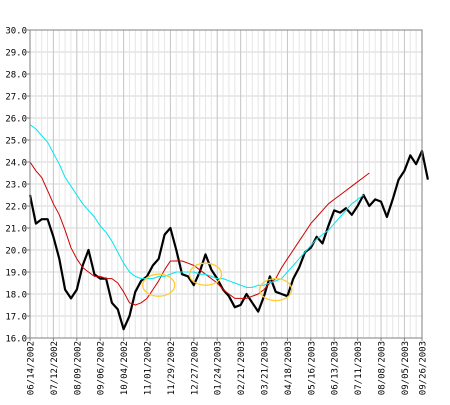 This screenshot has height=405, width=450. Describe the element at coordinates (242, 368) in the screenshot. I see `x-tick-label: 02/21/2003` at that location.